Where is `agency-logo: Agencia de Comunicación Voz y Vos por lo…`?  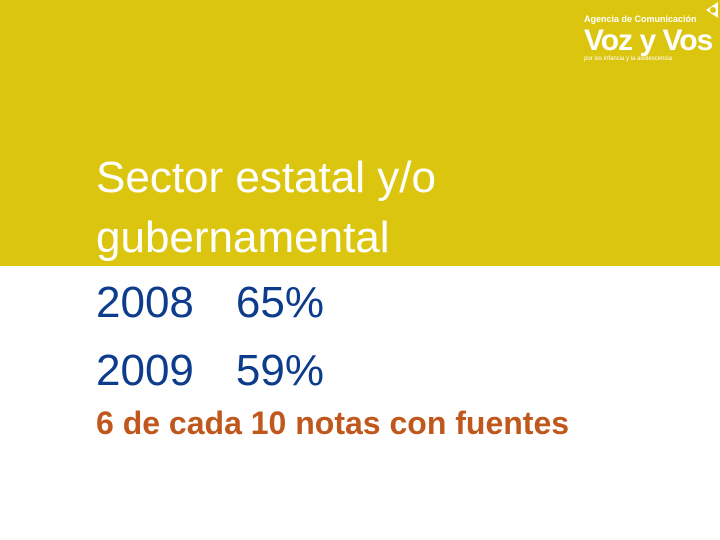
agency-logo: Agencia de Comunicación Voz y Vos por lo… is located at coordinates (652, 33).